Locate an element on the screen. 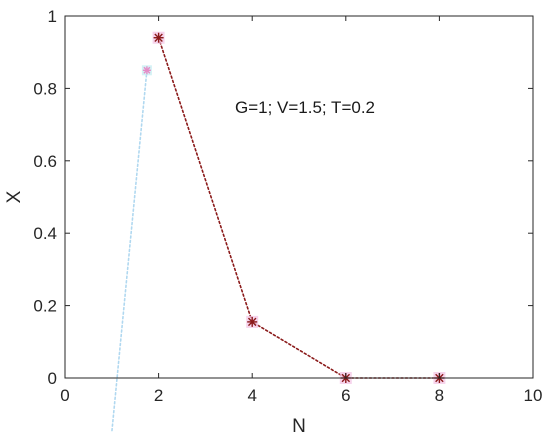  series-2-point is located at coordinates (146, 70).